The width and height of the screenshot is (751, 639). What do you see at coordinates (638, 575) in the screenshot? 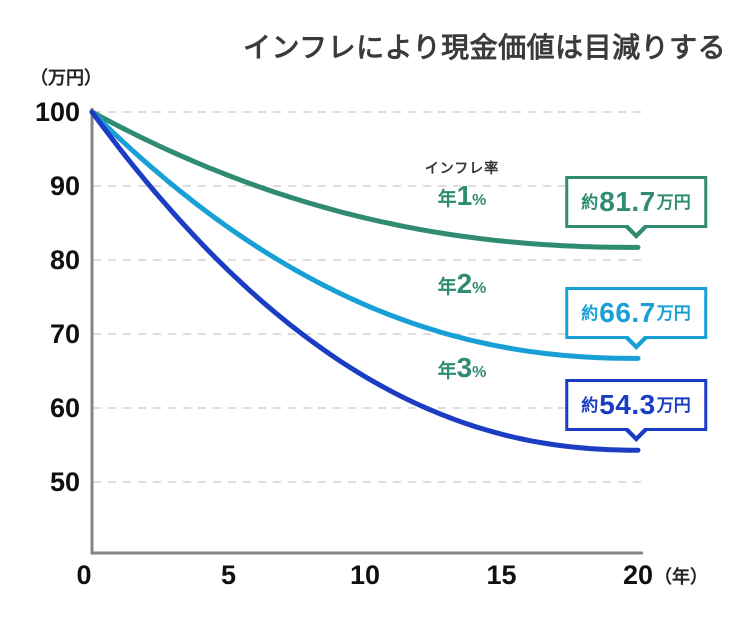
I see `x-tick-label: 20` at bounding box center [638, 575].